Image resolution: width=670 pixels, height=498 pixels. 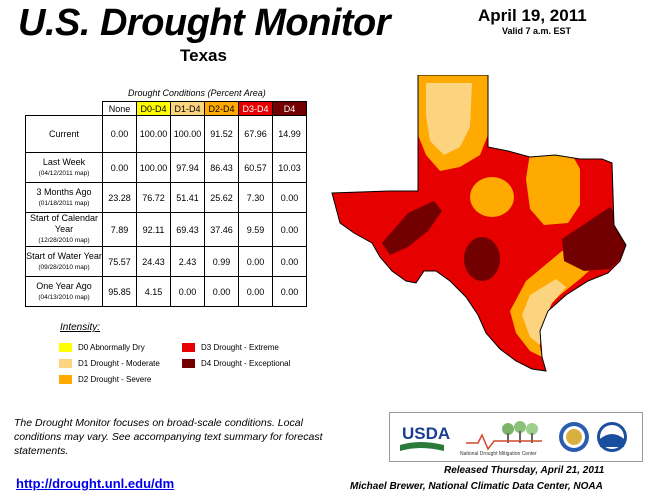 I want to click on table-cell: 9.59, so click(x=255, y=229).